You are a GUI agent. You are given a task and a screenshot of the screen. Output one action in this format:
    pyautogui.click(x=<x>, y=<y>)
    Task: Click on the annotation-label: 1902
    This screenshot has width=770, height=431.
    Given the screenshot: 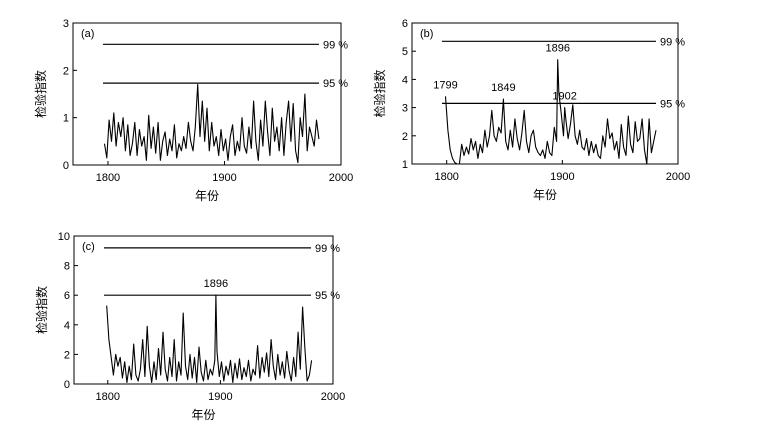 What is the action you would take?
    pyautogui.click(x=564, y=97)
    